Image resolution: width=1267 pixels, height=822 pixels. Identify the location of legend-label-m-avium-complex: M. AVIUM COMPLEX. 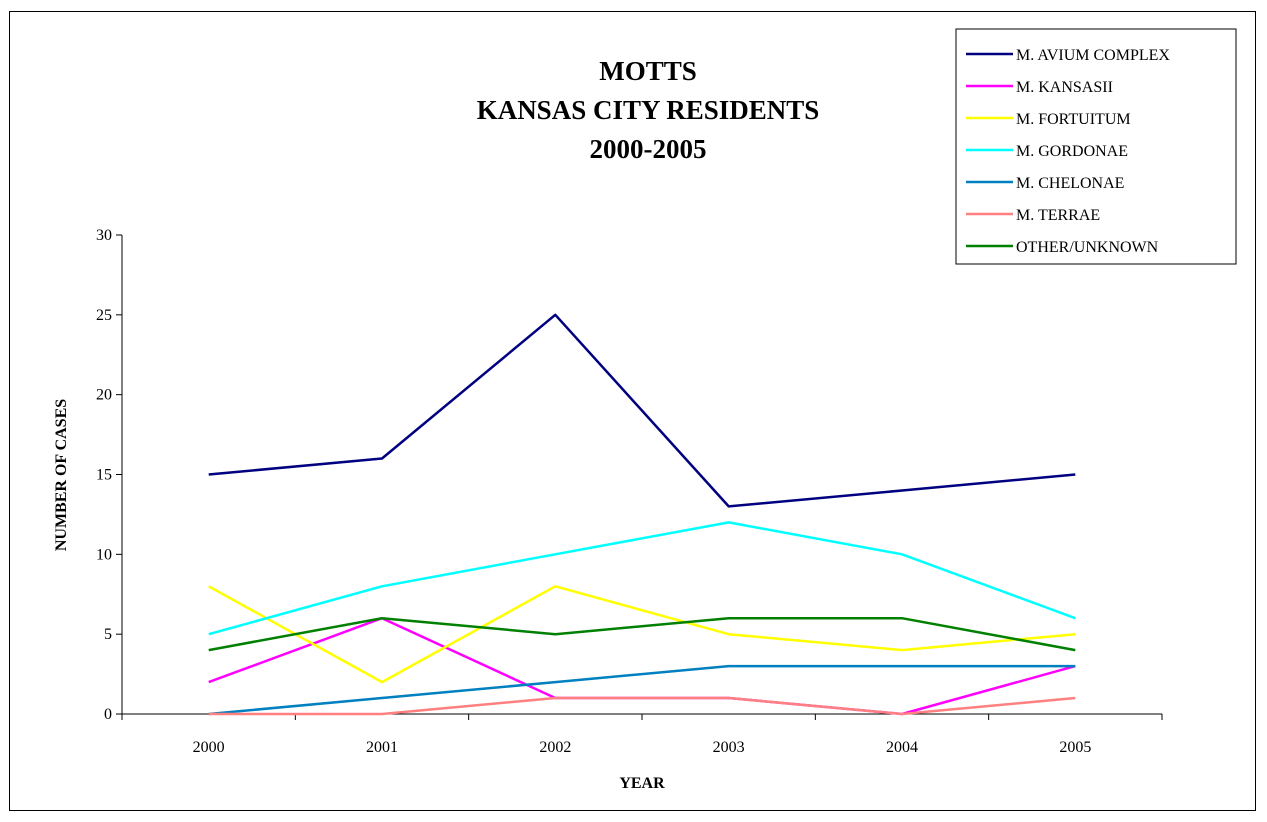
(1093, 55).